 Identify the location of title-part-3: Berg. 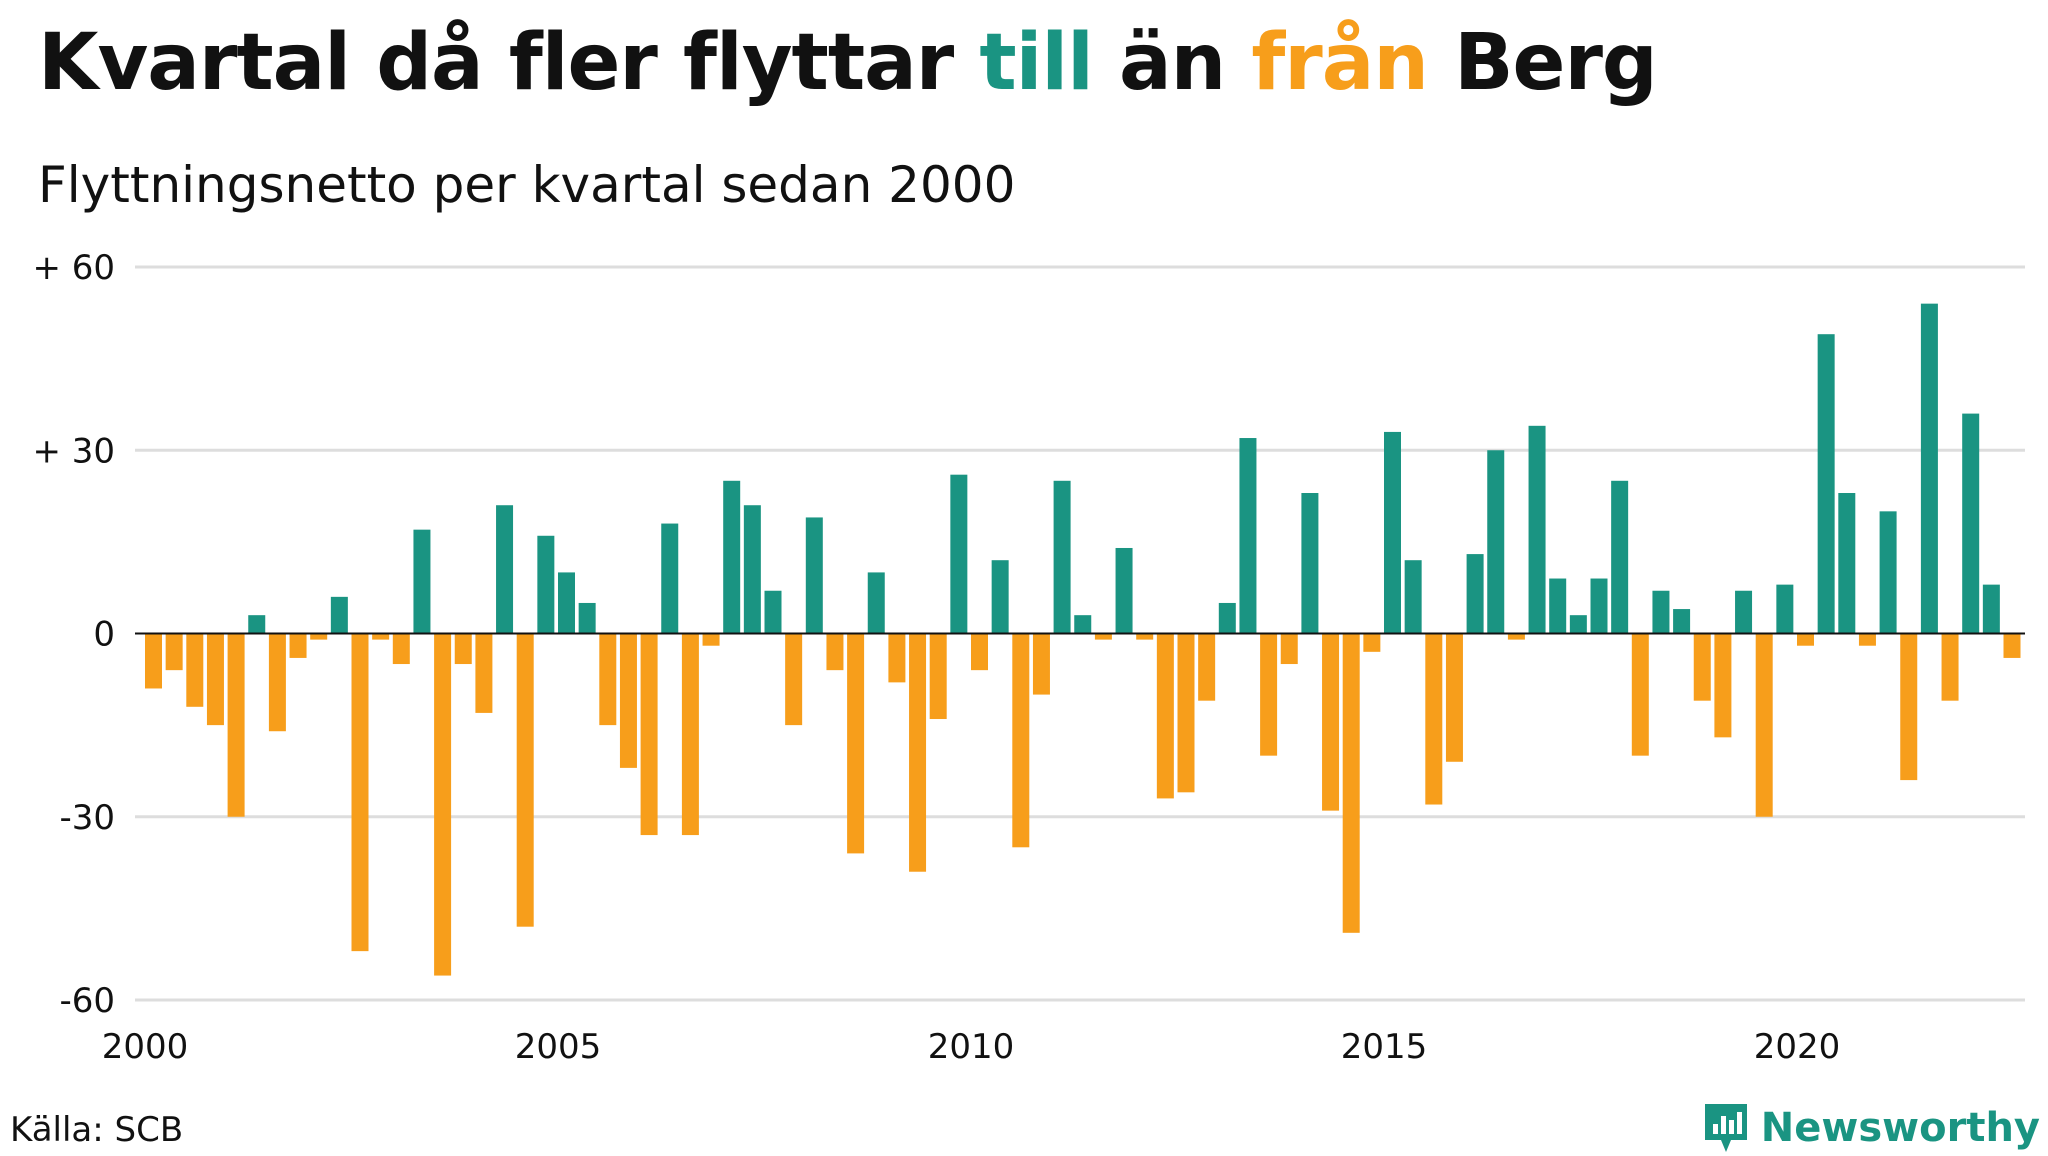
(1542, 63).